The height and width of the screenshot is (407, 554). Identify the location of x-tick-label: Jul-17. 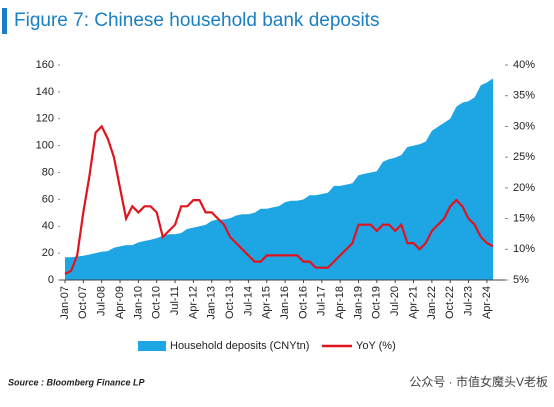
(322, 301).